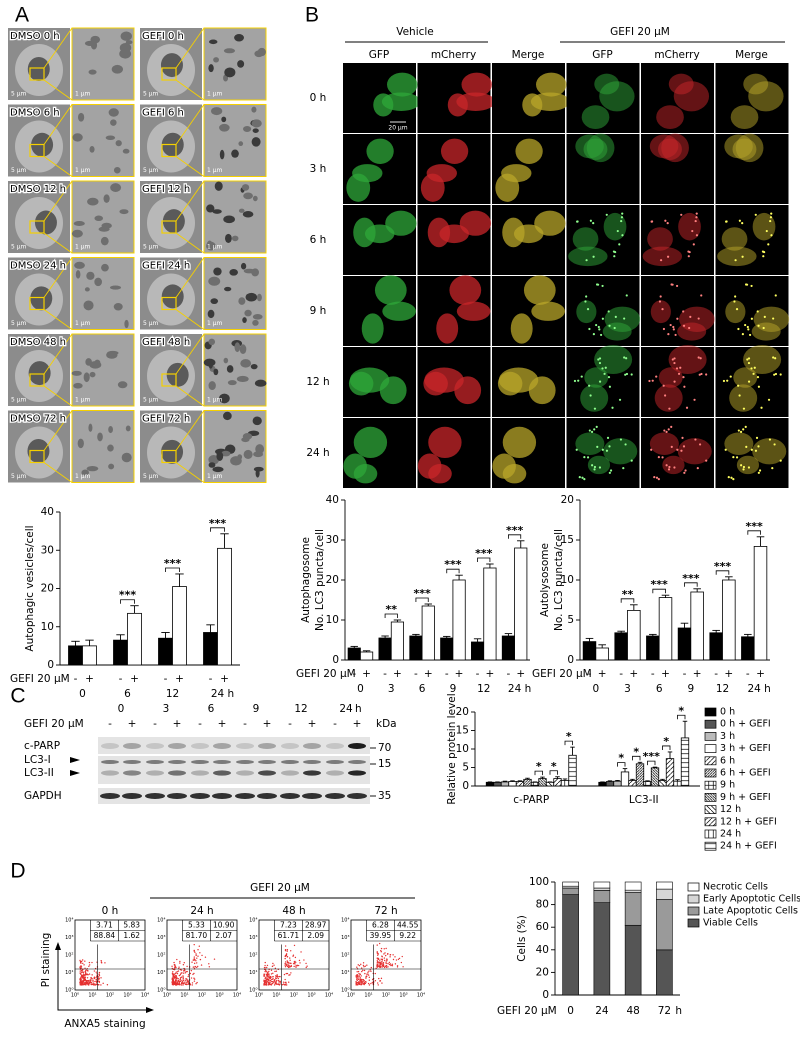  What do you see at coordinates (332, 620) in the screenshot?
I see `y-tick-label: 10` at bounding box center [332, 620].